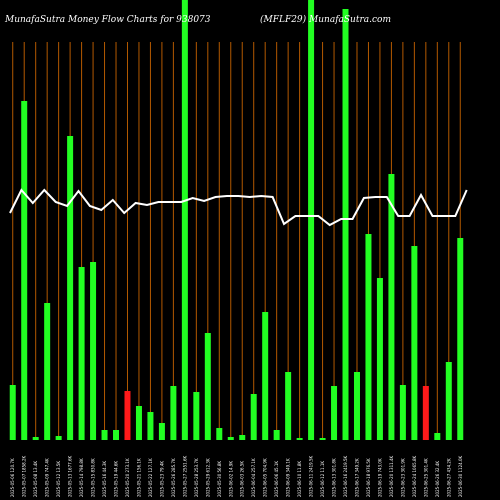 This screenshot has height=500, width=500. What do you see at coordinates (104, 479) in the screenshot?
I see `x-tick-label: 2025-05-16 44.3K` at bounding box center [104, 479].